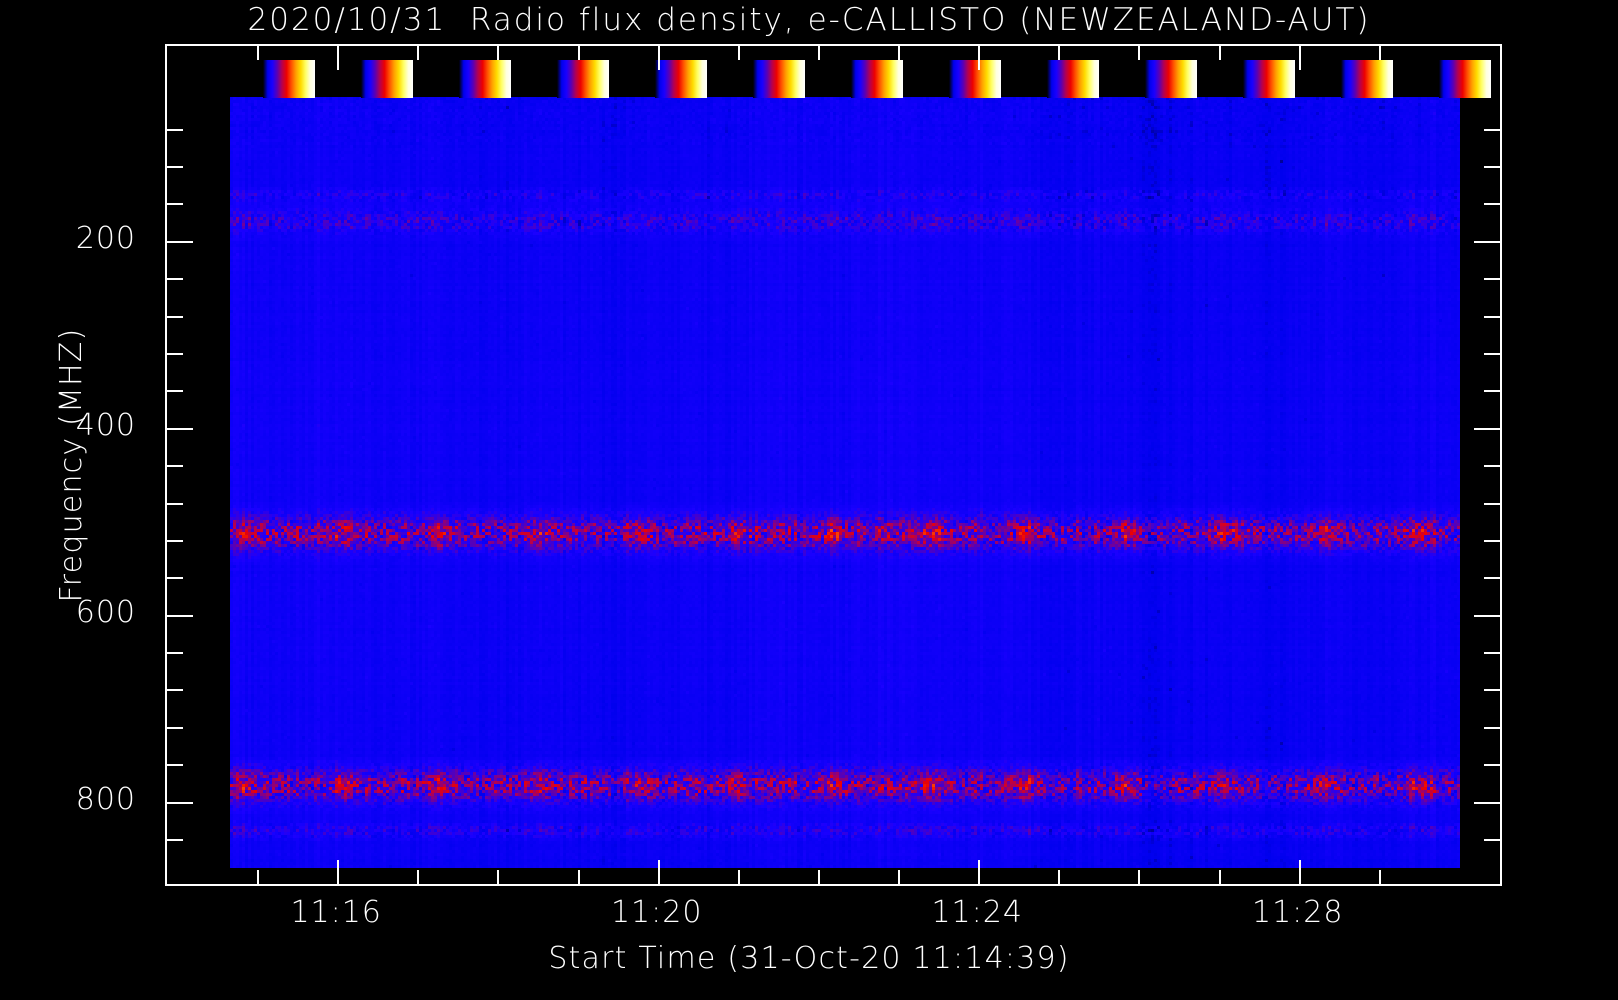 This screenshot has width=1618, height=1000. What do you see at coordinates (105, 612) in the screenshot?
I see `y-tick-label: 600` at bounding box center [105, 612].